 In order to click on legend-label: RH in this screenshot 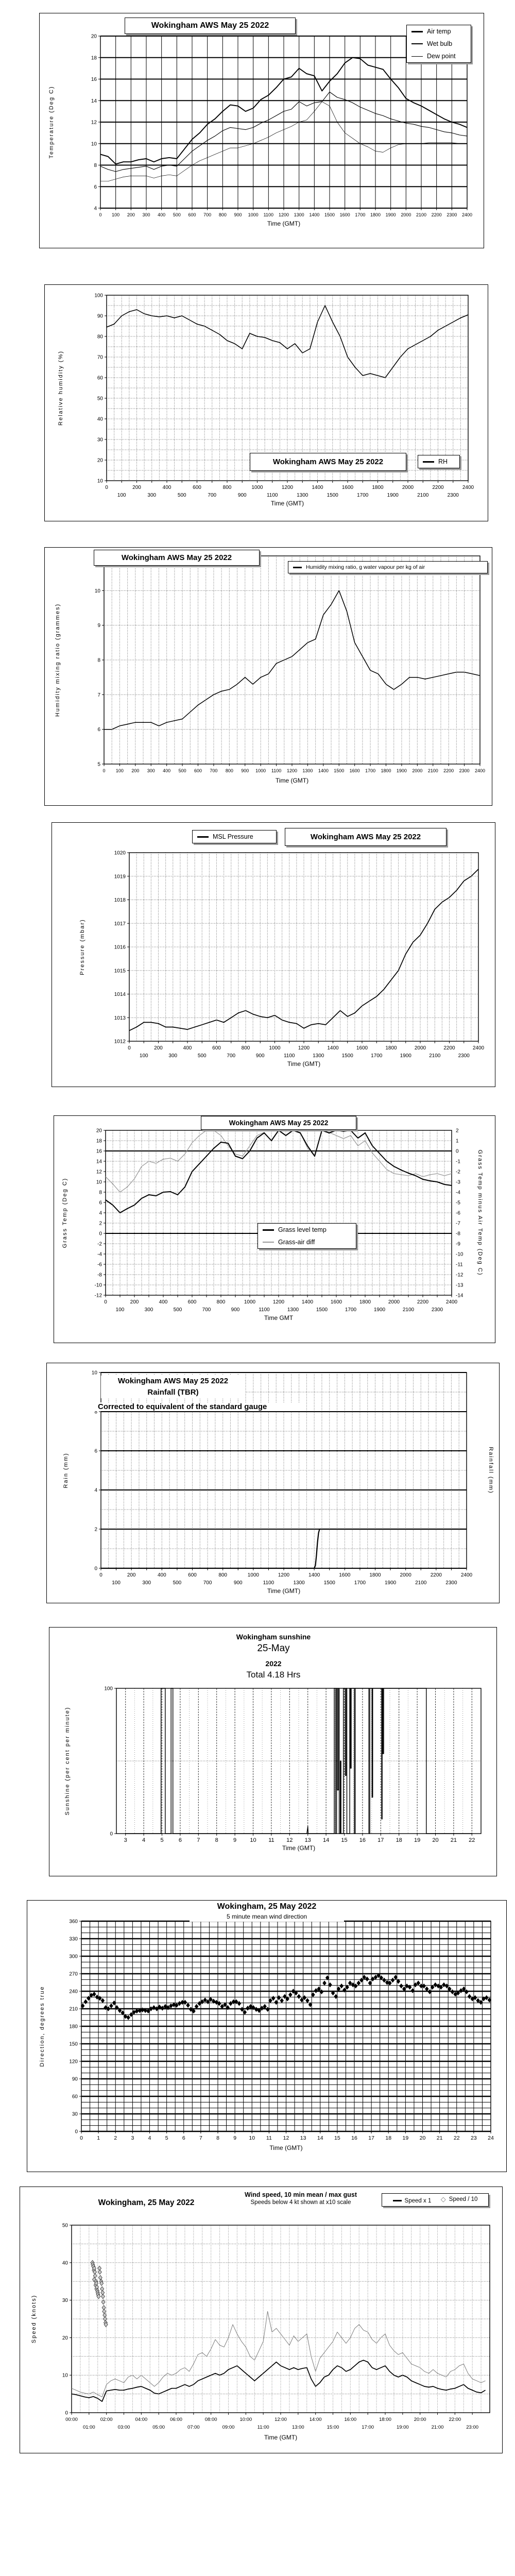, I will do `click(443, 461)`.